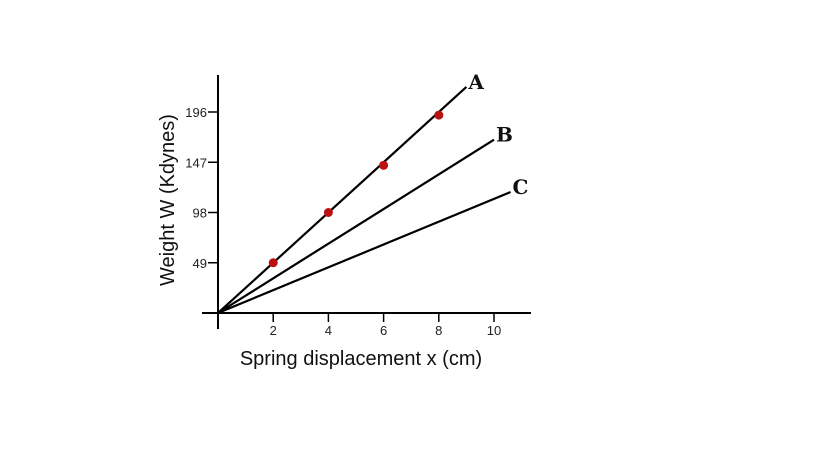 Image resolution: width=819 pixels, height=460 pixels. Describe the element at coordinates (168, 200) in the screenshot. I see `y-axis-label: Weight W (Kdynes)` at that location.